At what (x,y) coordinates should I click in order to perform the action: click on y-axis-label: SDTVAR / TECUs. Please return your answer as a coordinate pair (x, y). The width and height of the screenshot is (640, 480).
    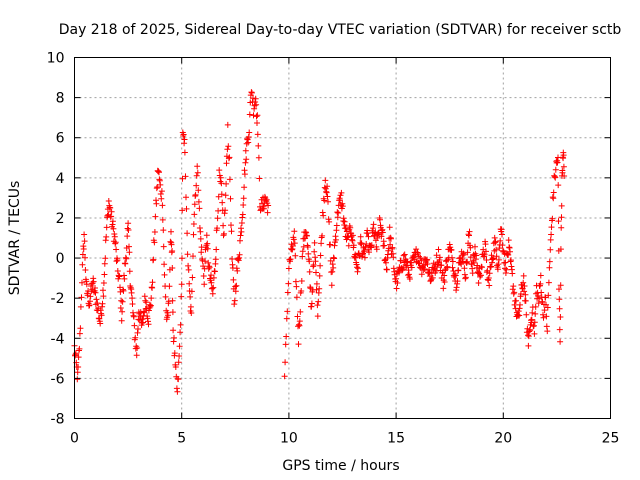
    Looking at the image, I should click on (15, 238).